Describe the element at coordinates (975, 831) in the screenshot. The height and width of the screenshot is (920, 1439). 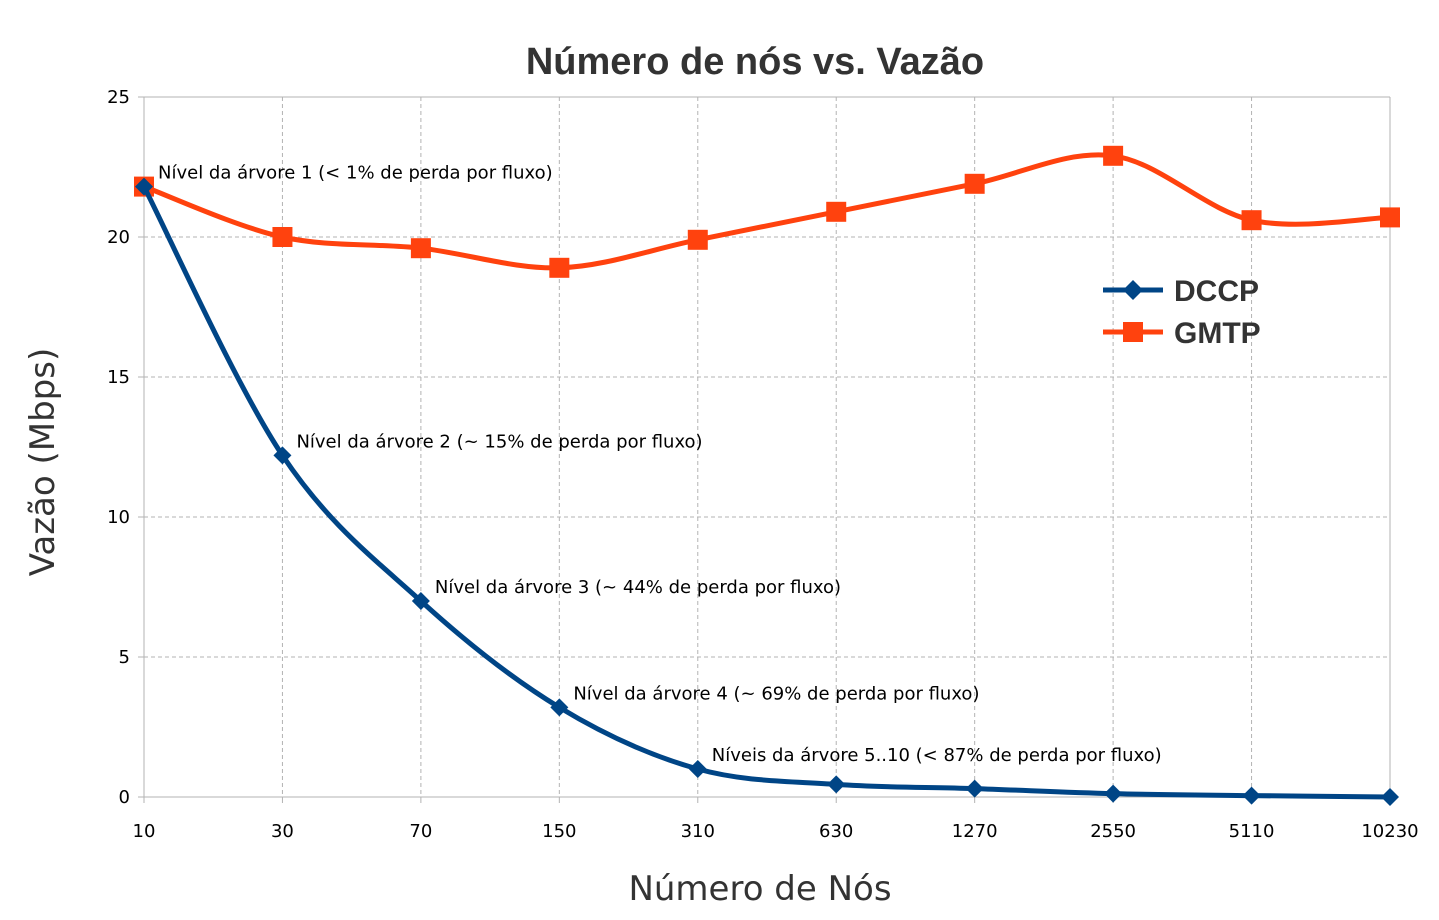
I see `x-tick-label: 1270` at that location.